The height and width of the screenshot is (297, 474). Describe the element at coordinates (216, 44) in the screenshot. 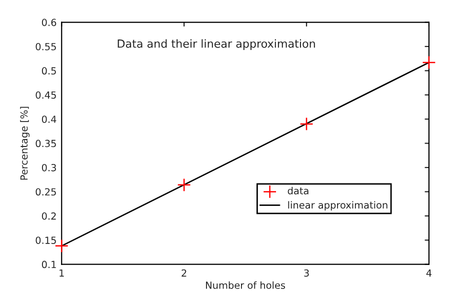

I see `text: Data and their linear approximation` at that location.